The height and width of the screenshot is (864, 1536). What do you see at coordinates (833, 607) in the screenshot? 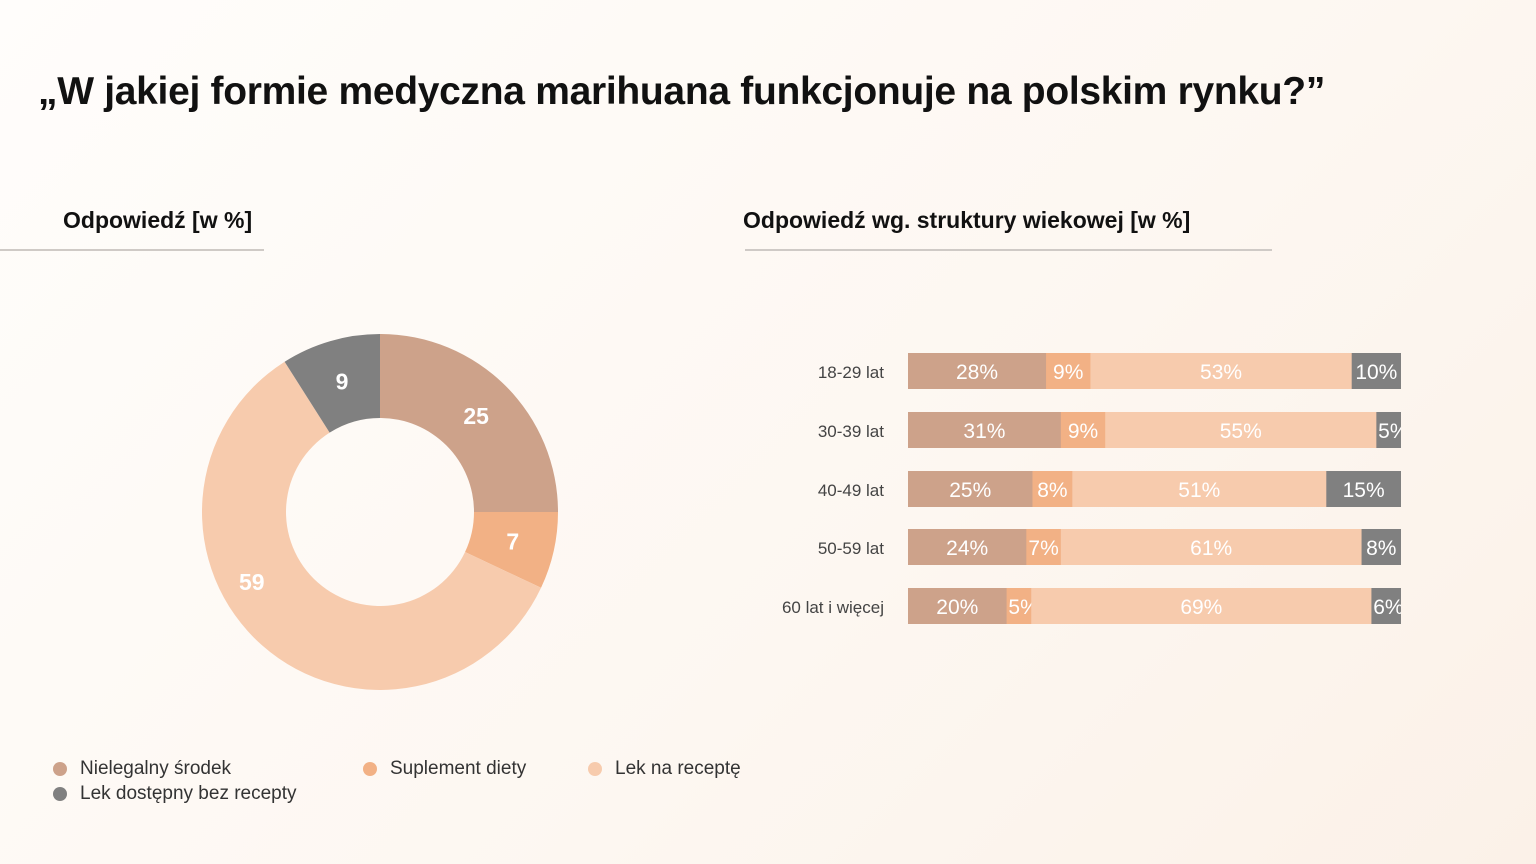
I see `category-label: 60 lat i więcej` at bounding box center [833, 607].